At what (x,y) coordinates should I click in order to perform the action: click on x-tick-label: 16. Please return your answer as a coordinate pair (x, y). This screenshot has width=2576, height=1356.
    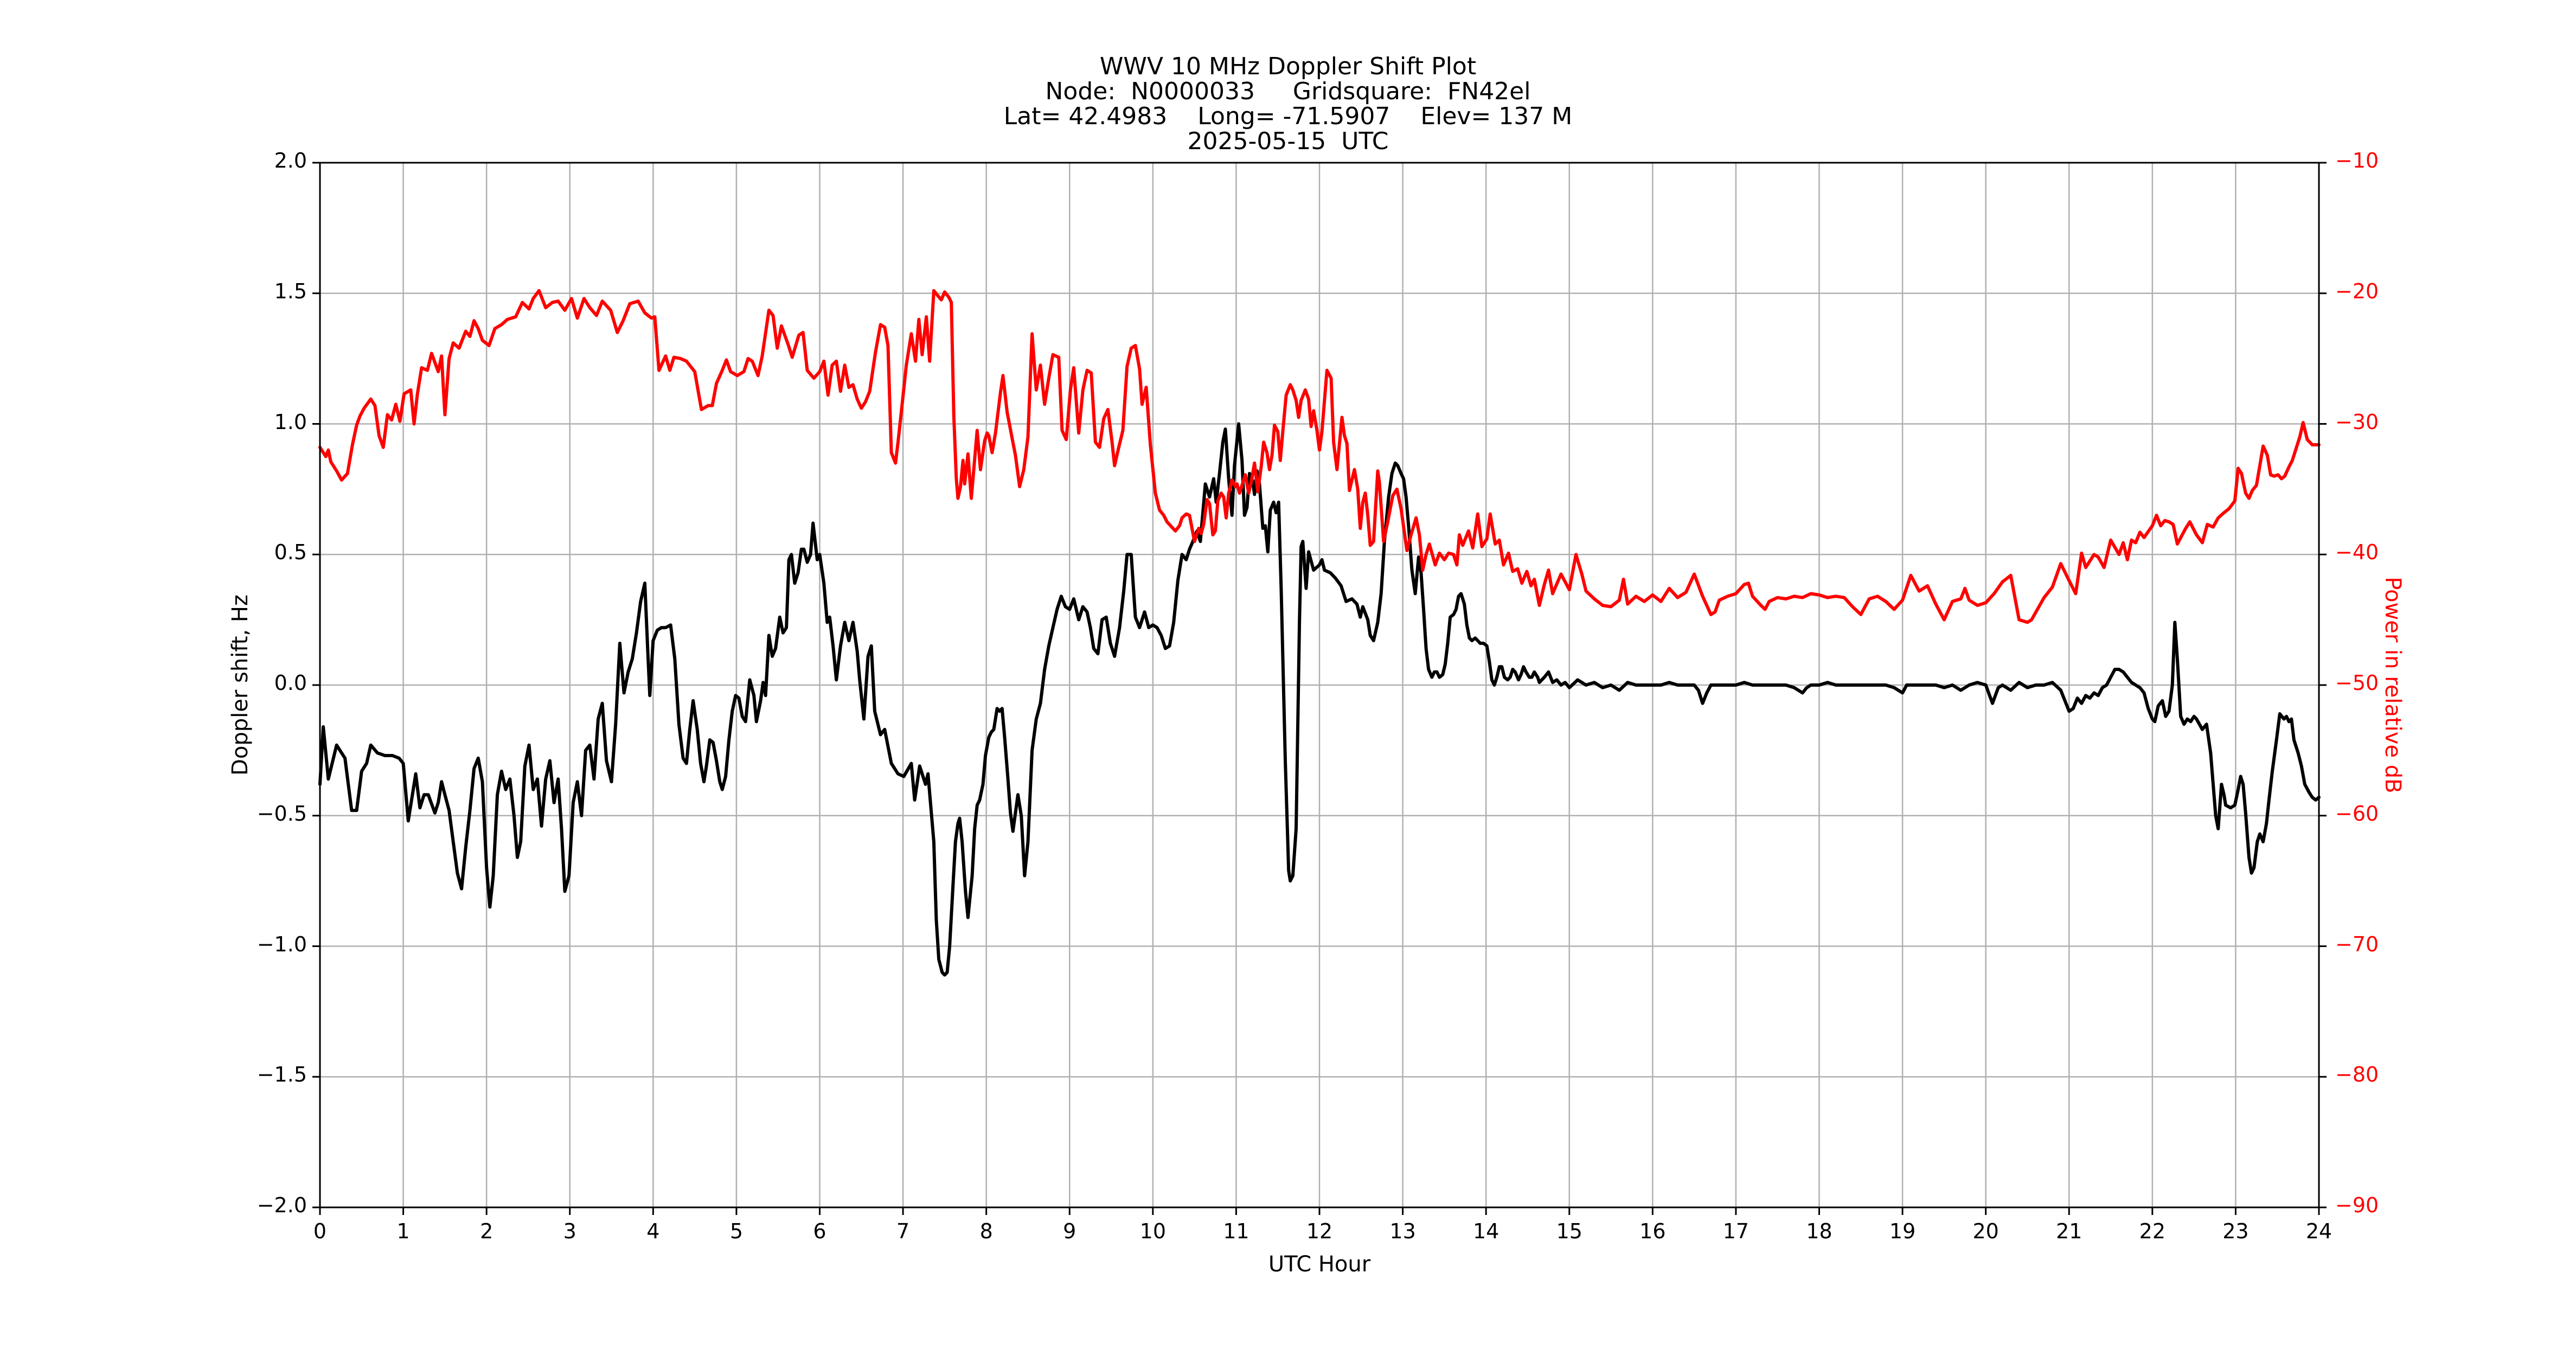
    Looking at the image, I should click on (1652, 1231).